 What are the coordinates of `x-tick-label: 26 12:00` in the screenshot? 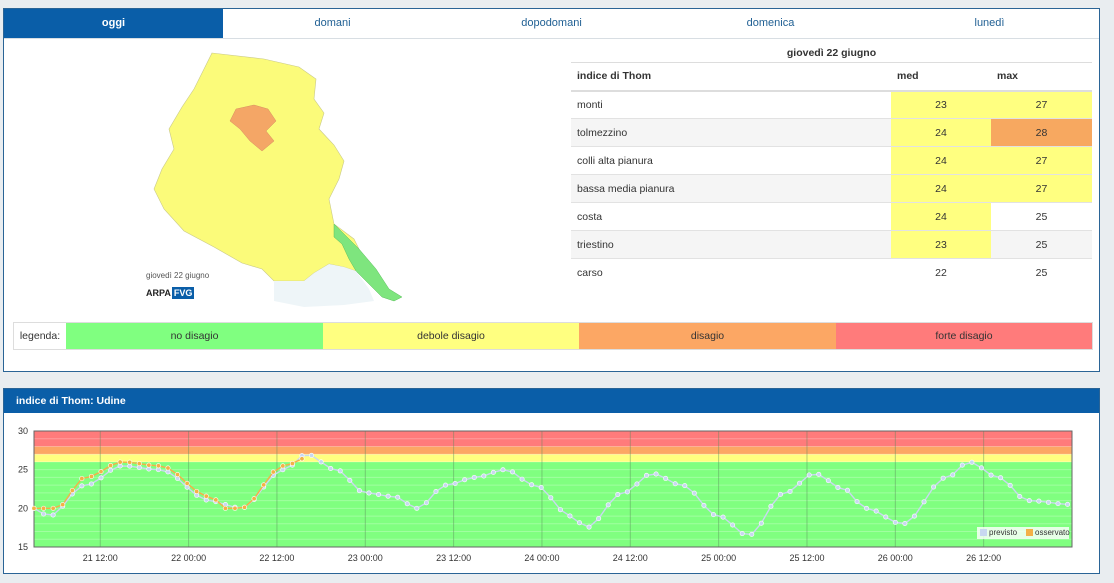 It's located at (983, 558).